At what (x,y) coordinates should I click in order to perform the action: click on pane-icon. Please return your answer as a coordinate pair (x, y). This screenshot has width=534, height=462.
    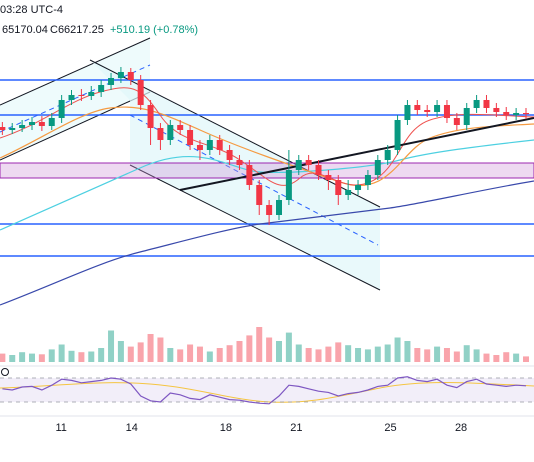
    Looking at the image, I should click on (5, 372).